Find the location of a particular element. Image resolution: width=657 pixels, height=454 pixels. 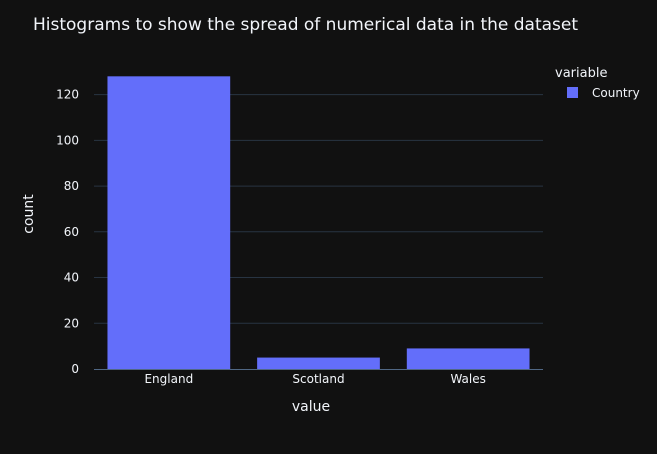

y-tick-label: 20 is located at coordinates (71, 323).